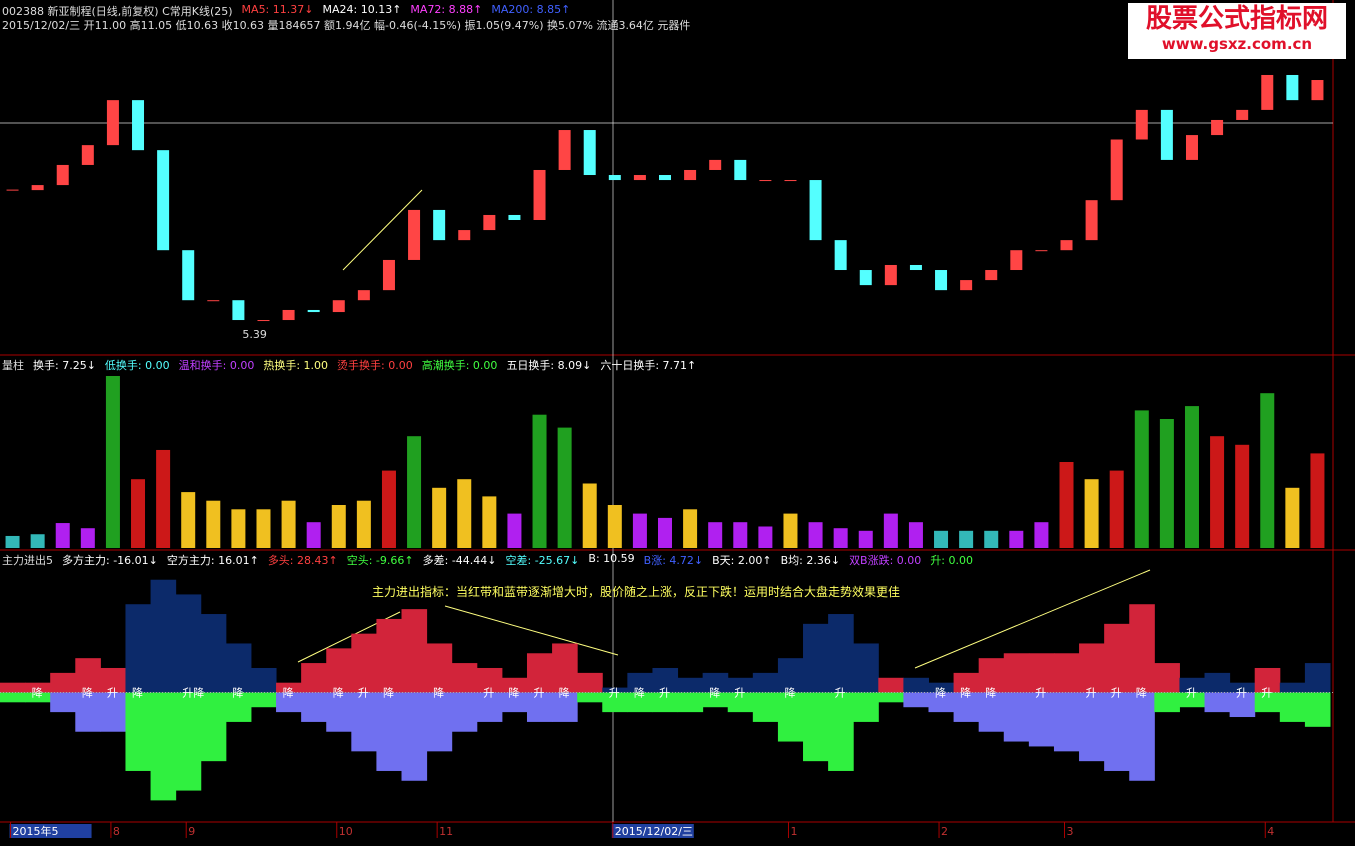 This screenshot has height=846, width=1355. I want to click on x-tick-label: 11, so click(446, 831).